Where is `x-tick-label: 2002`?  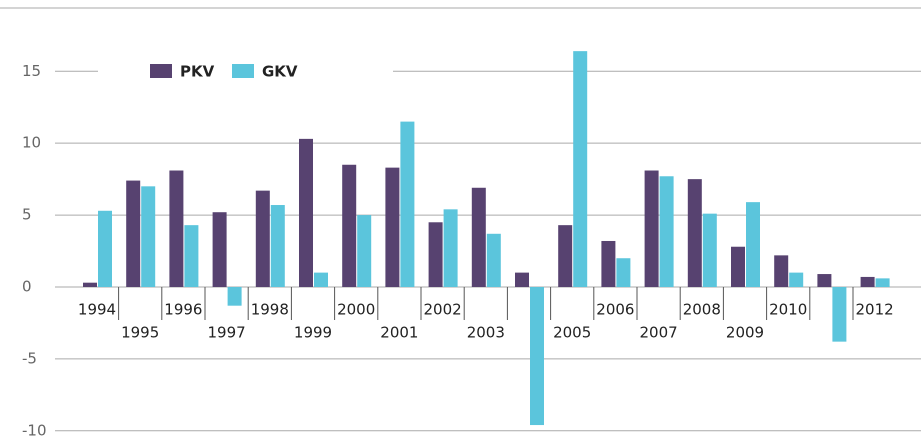 x-tick-label: 2002 is located at coordinates (443, 309).